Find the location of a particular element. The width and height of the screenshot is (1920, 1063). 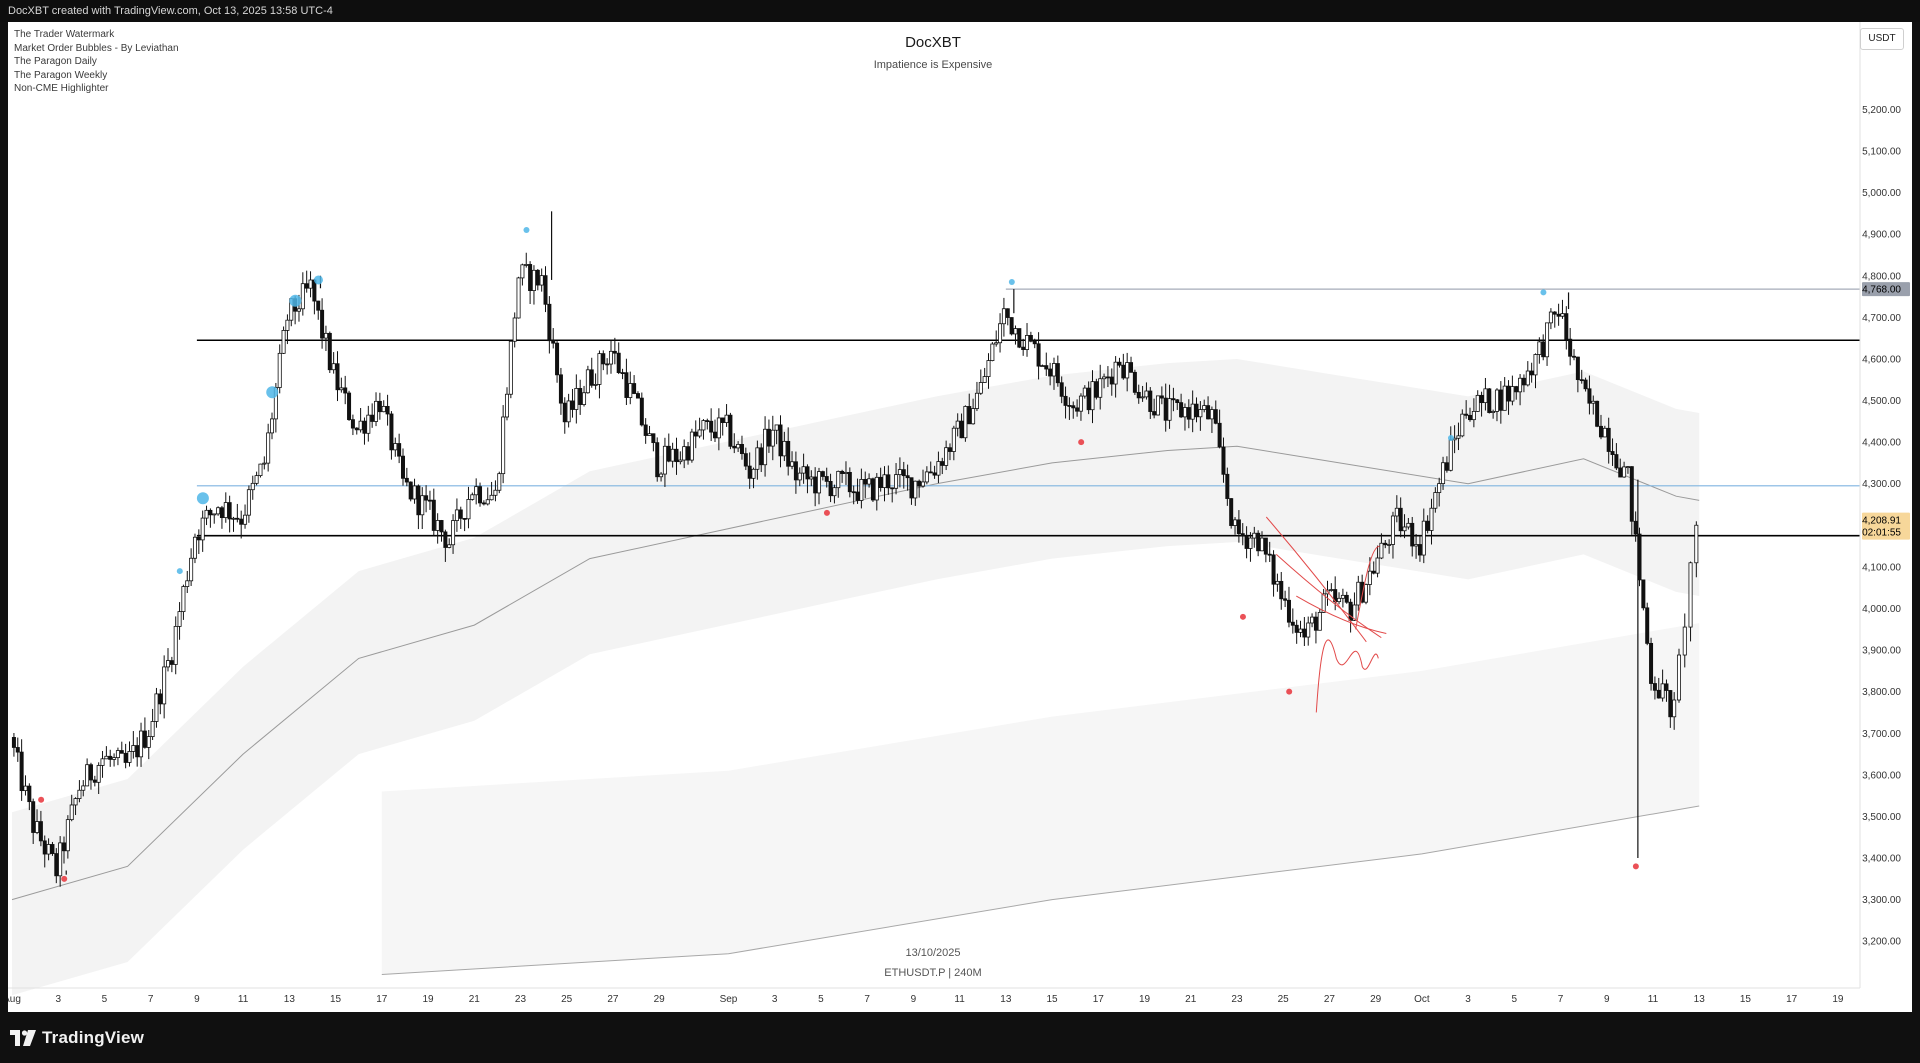

tradingview-logo: TradingView is located at coordinates (77, 1037).